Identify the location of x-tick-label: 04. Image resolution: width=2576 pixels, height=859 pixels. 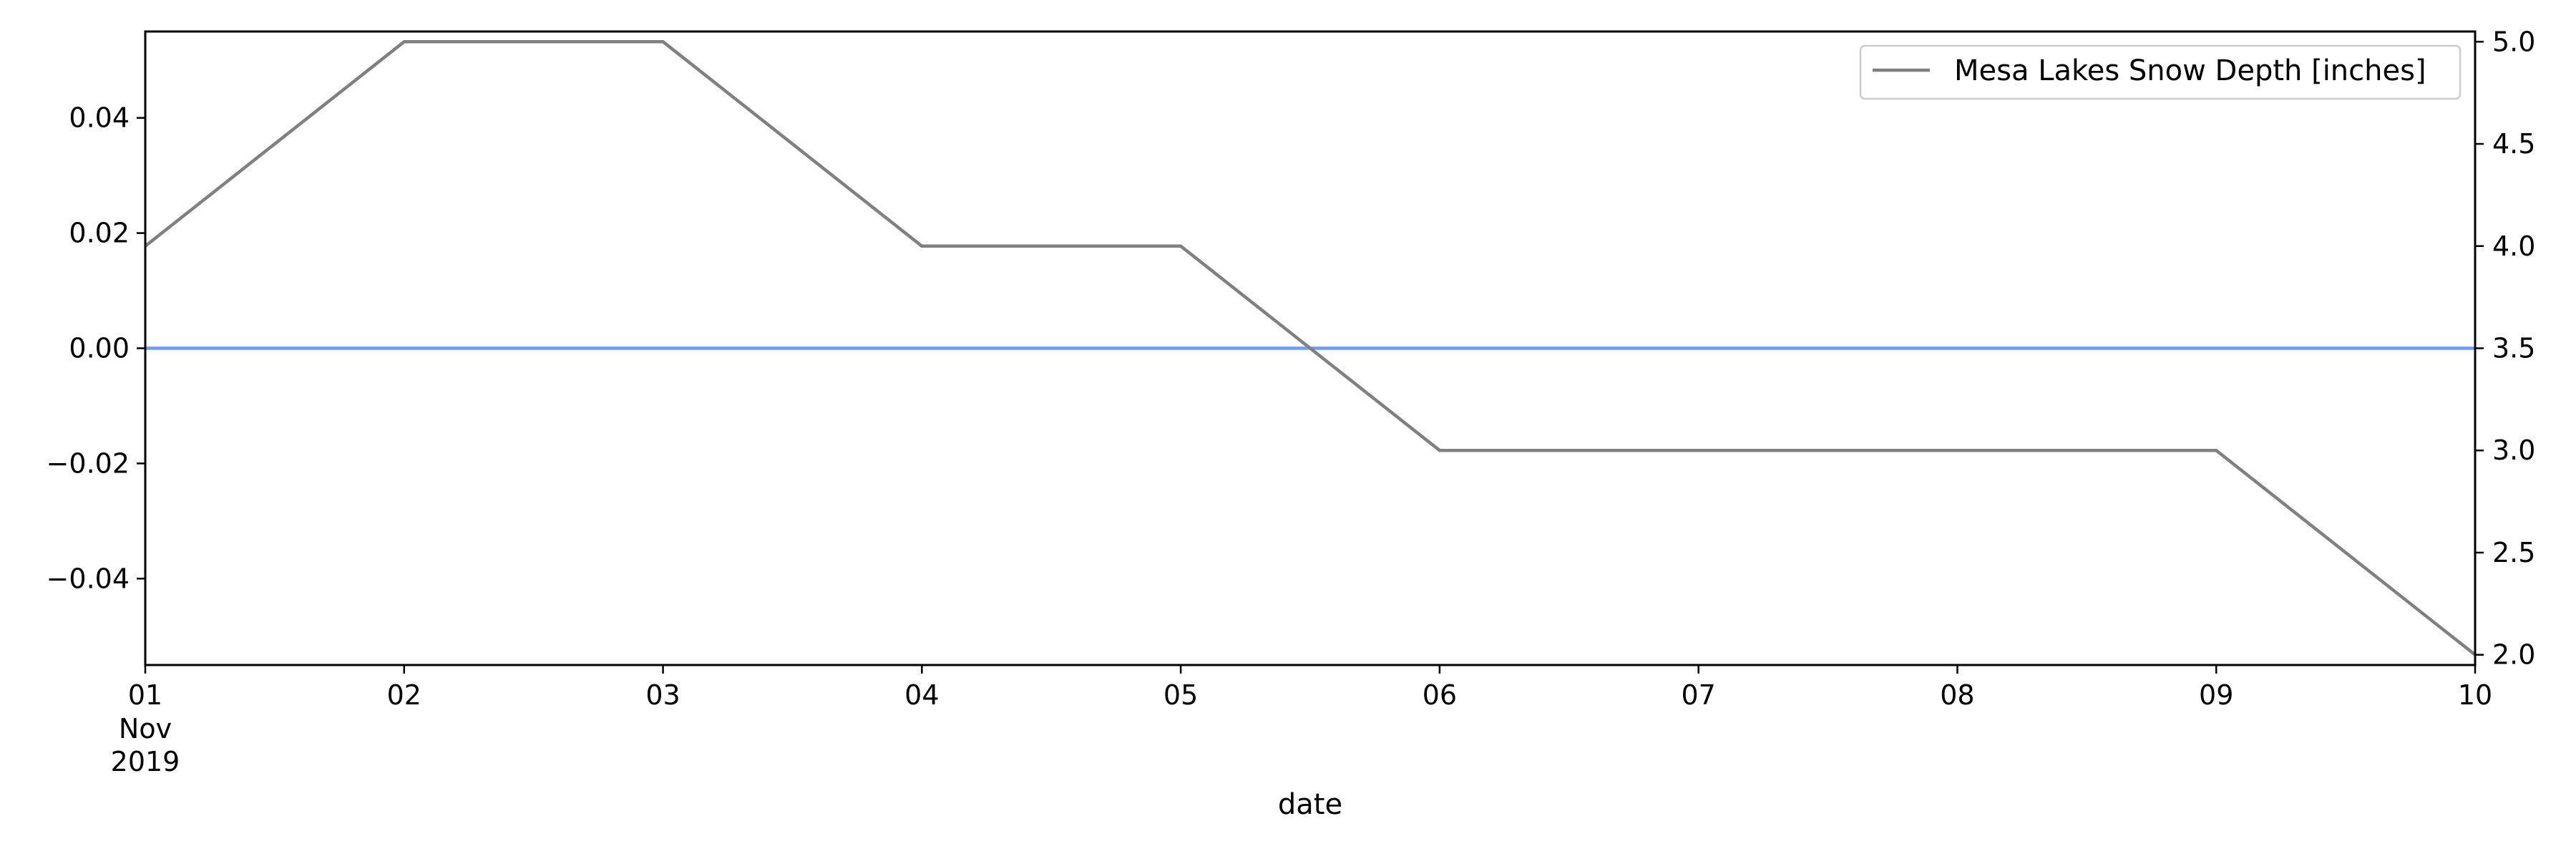
(921, 695).